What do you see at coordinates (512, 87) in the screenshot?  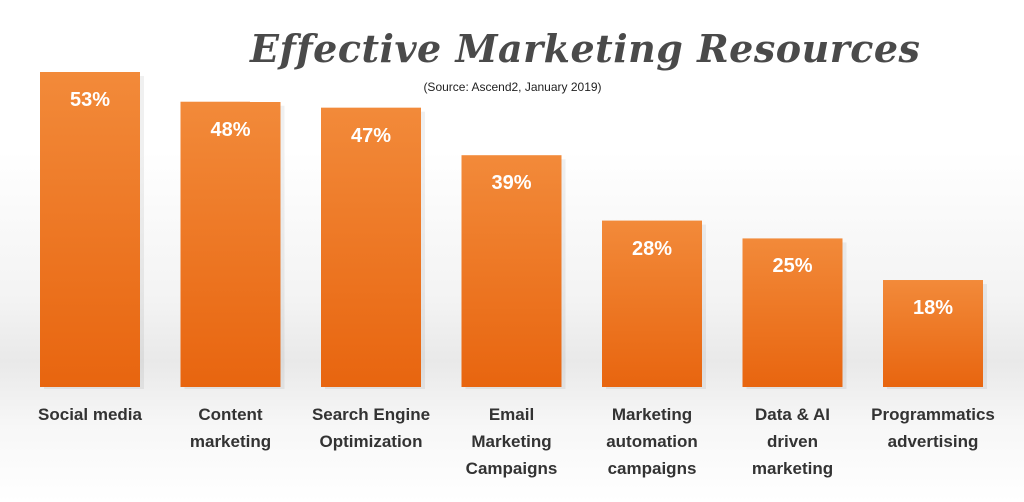 I see `chart-subtitle: (Source: Ascend2, January 2019)` at bounding box center [512, 87].